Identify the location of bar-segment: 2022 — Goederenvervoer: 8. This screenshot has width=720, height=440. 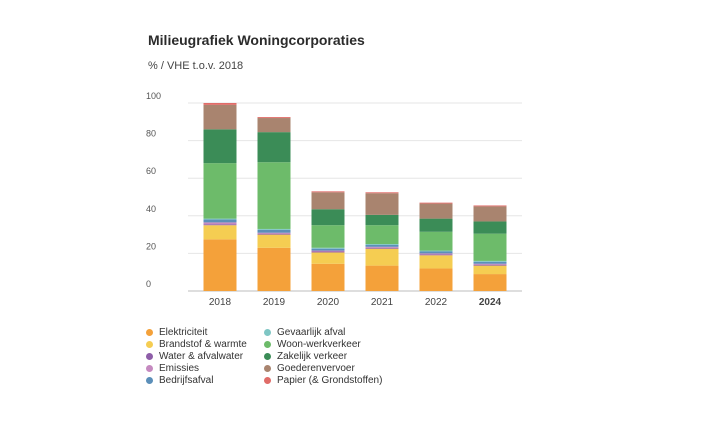
(436, 211).